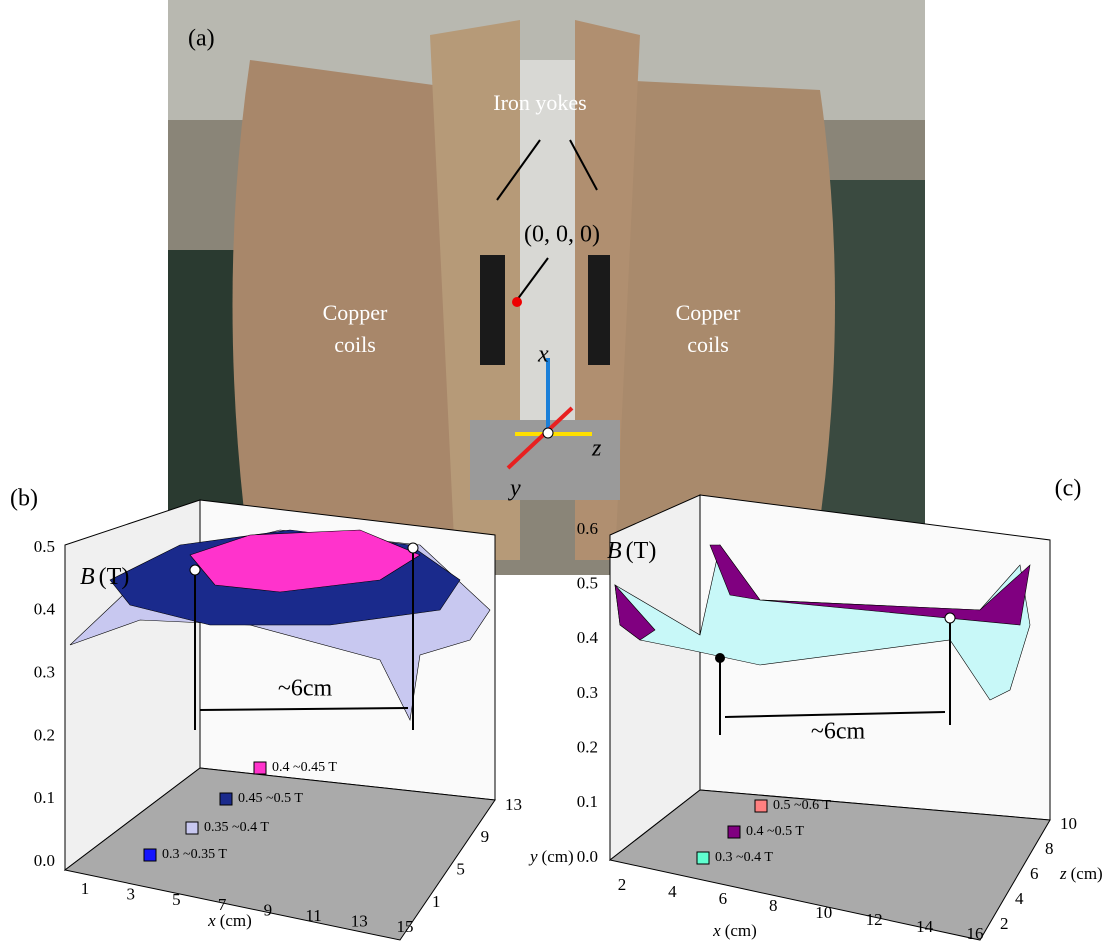 The image size is (1110, 946). I want to click on tick-label: 0.6, so click(587, 528).